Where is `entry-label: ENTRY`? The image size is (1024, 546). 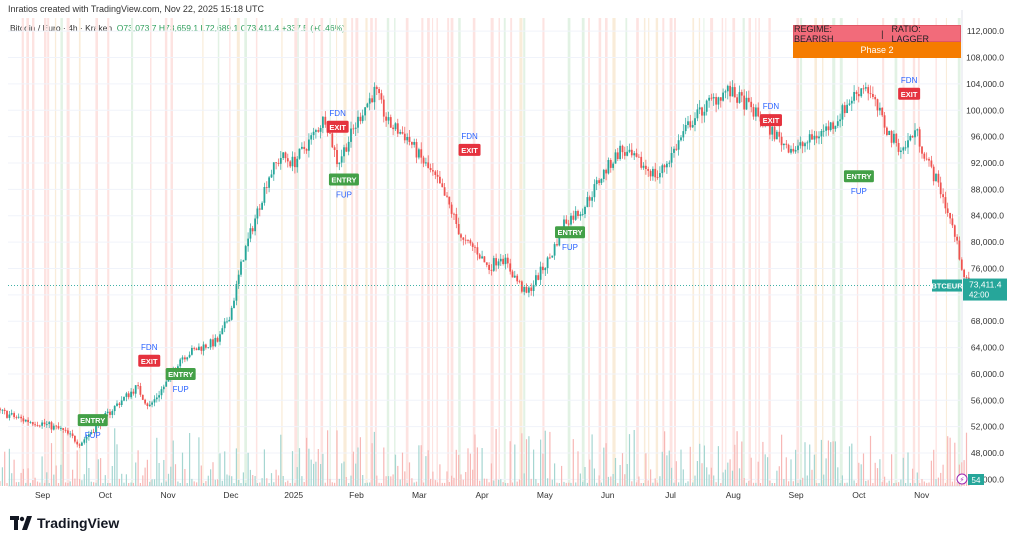 entry-label: ENTRY is located at coordinates (858, 176).